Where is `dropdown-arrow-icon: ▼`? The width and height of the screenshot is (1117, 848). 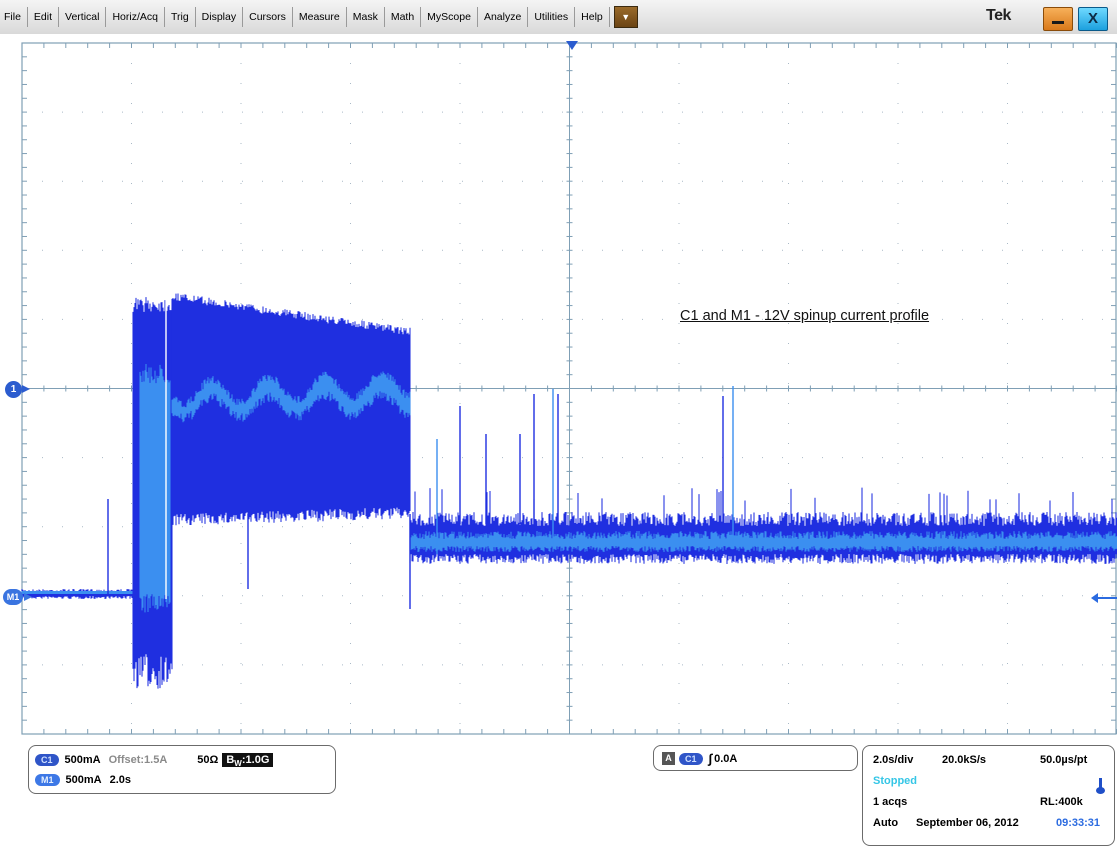 dropdown-arrow-icon: ▼ is located at coordinates (626, 16).